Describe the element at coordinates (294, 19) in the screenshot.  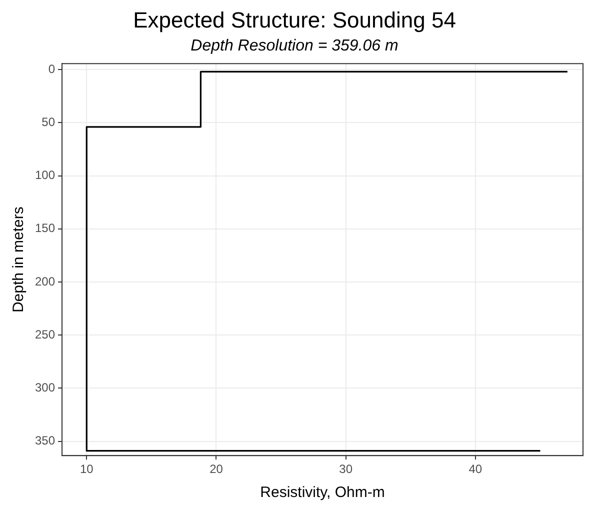
I see `chart-title: Expected Structure: Sounding 54` at that location.